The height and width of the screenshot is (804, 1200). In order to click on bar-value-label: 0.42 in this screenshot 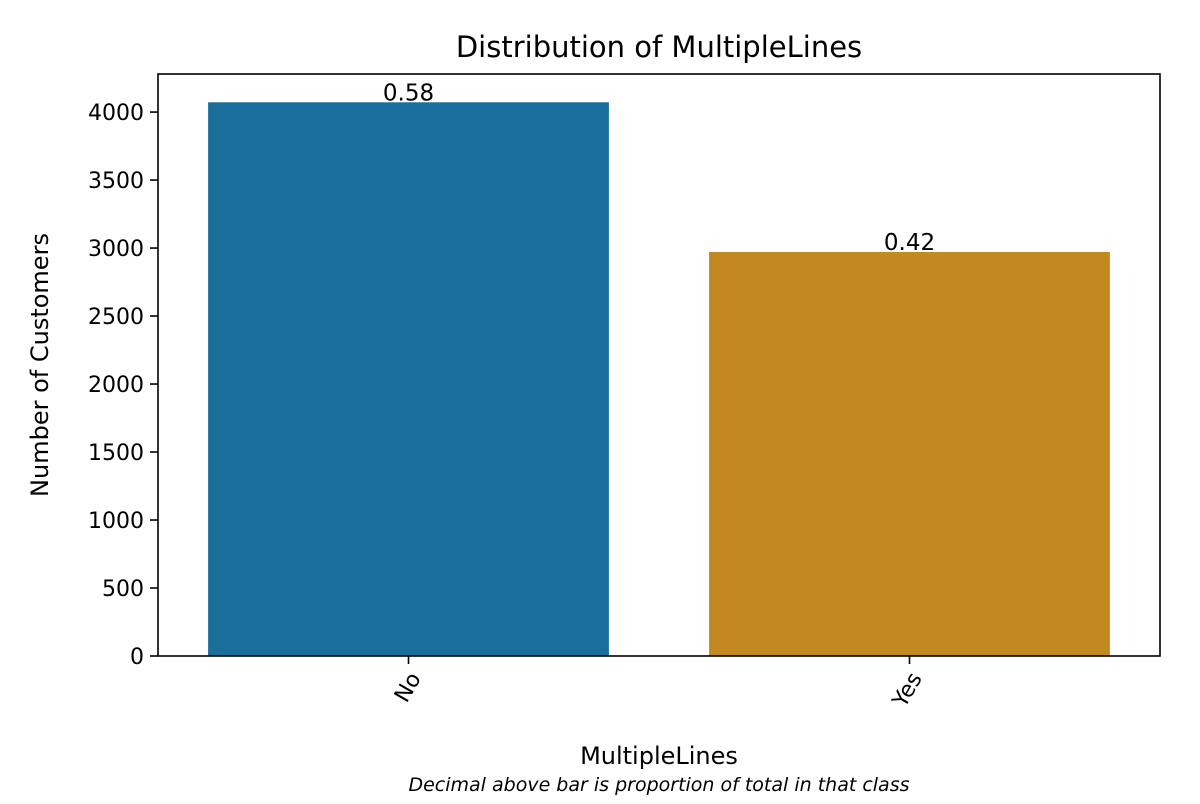, I will do `click(909, 243)`.